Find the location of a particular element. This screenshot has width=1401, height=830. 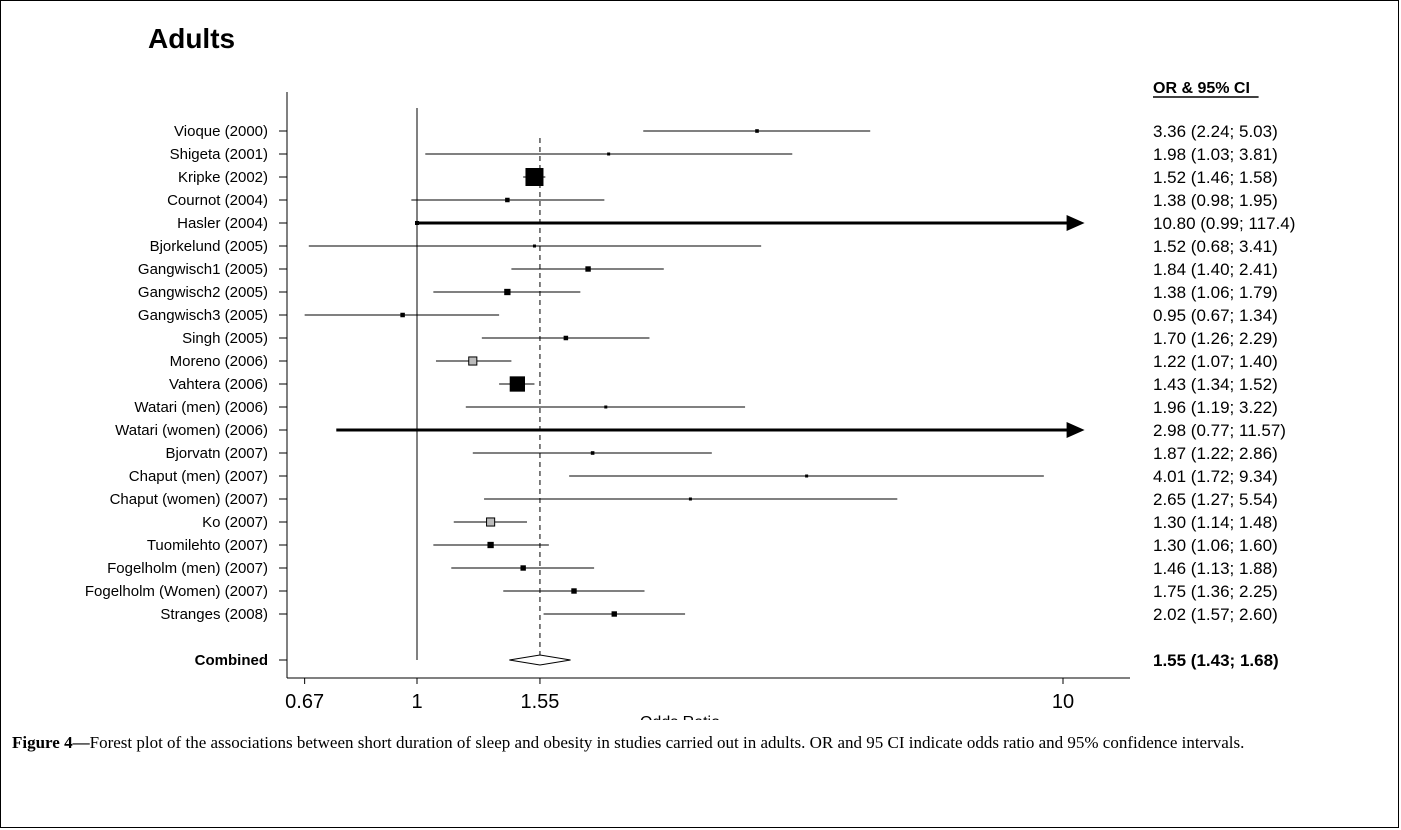

study-or-text: 1.98 (1.03; 3.81) is located at coordinates (1215, 154).